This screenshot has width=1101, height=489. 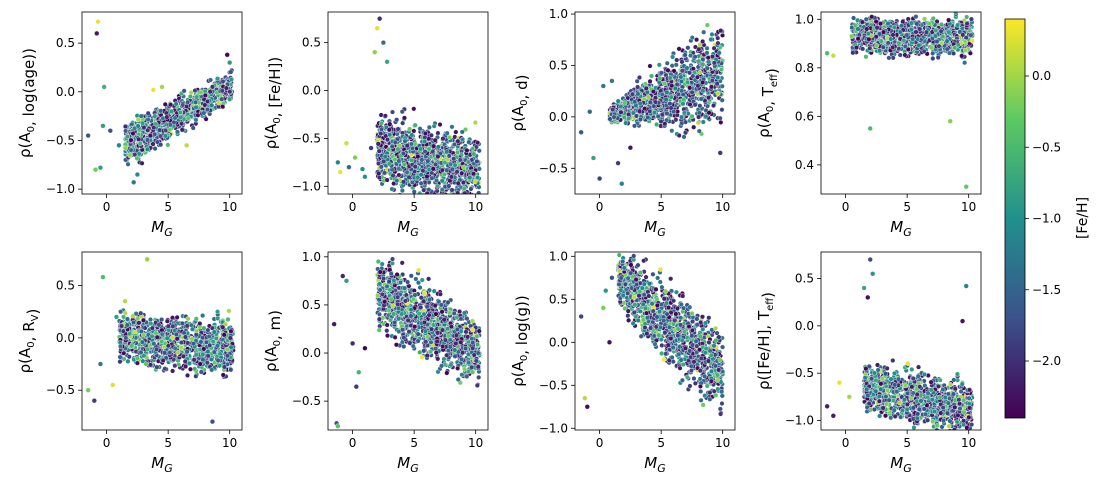 What do you see at coordinates (27, 103) in the screenshot?
I see `y-axis-label: ρ(A0, log(age))` at bounding box center [27, 103].